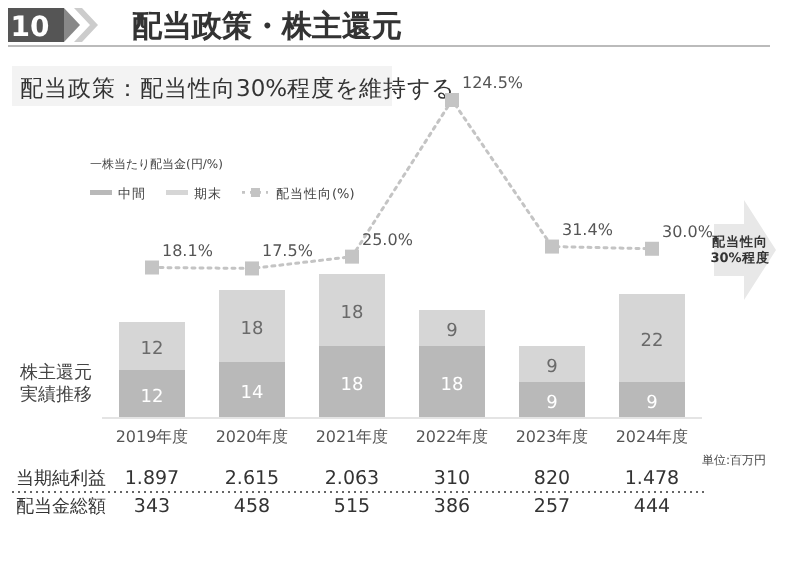 The height and width of the screenshot is (582, 786). I want to click on data-label: 14, so click(252, 394).